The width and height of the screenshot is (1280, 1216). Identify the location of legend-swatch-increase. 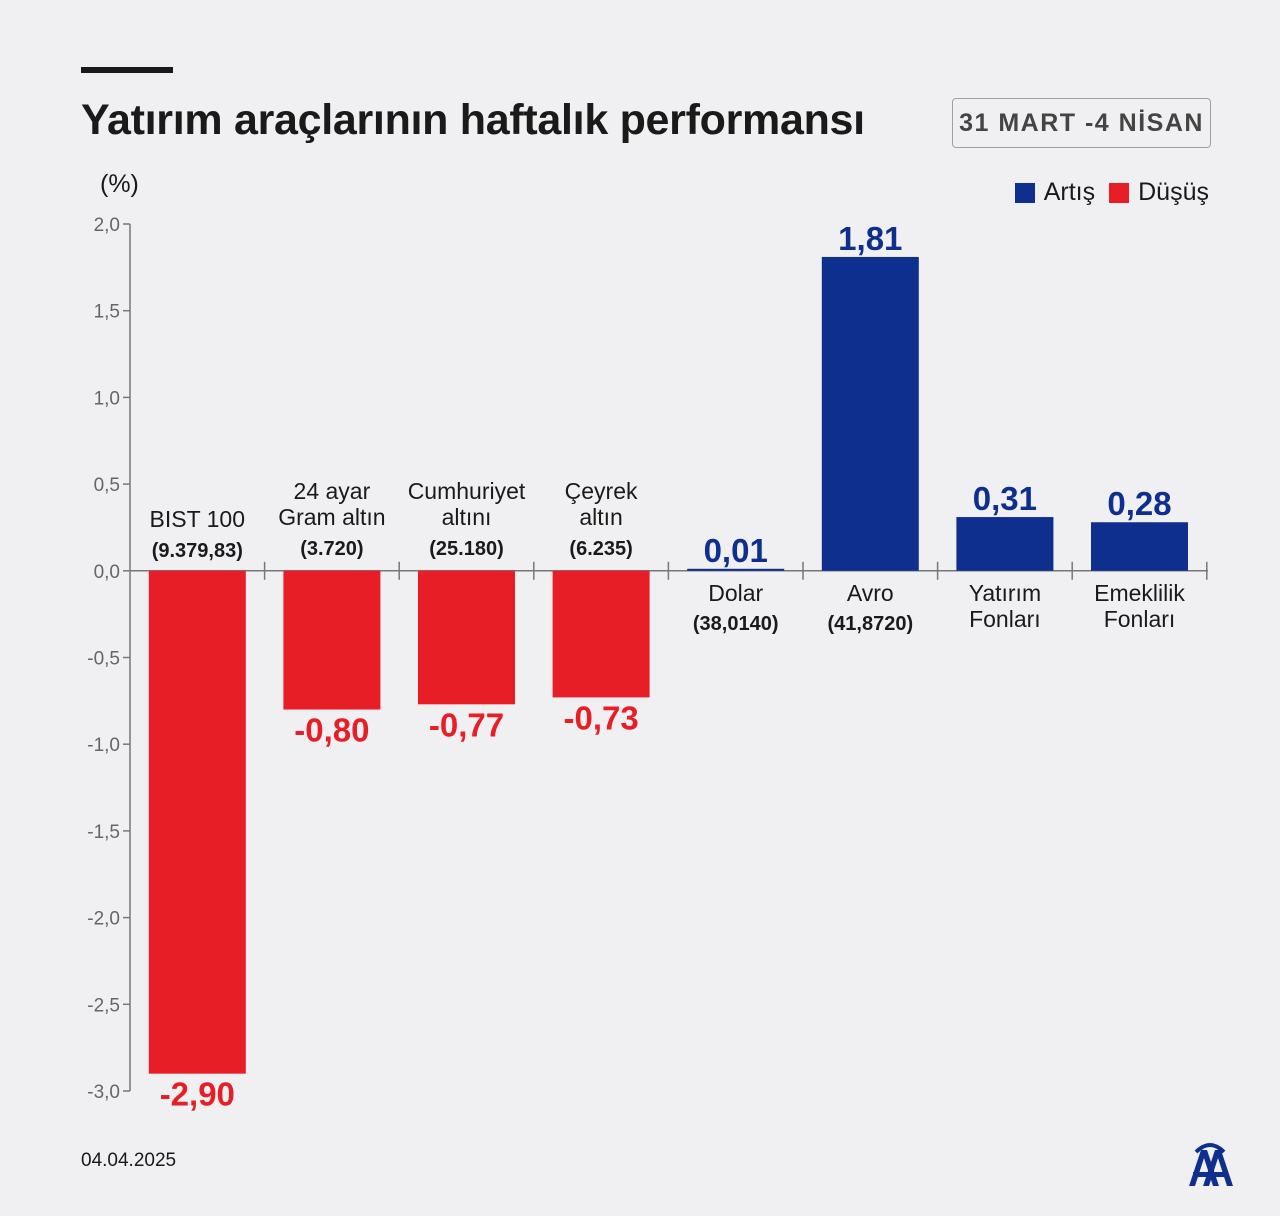
(1024, 192).